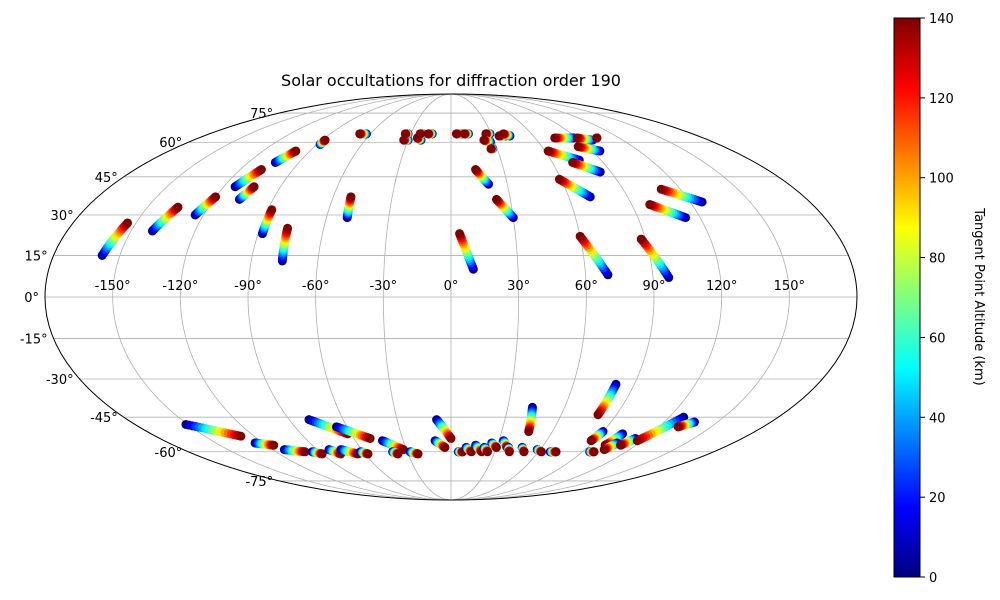  What do you see at coordinates (113, 286) in the screenshot?
I see `lon-tick-label: -150°` at bounding box center [113, 286].